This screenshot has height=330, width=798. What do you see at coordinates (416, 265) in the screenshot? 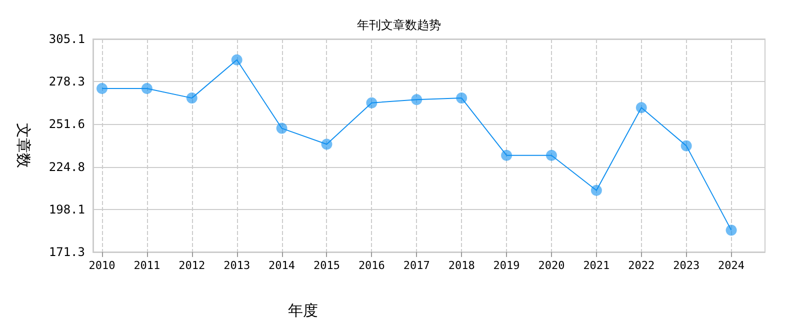
I see `x-tick-label: 2017` at bounding box center [416, 265].